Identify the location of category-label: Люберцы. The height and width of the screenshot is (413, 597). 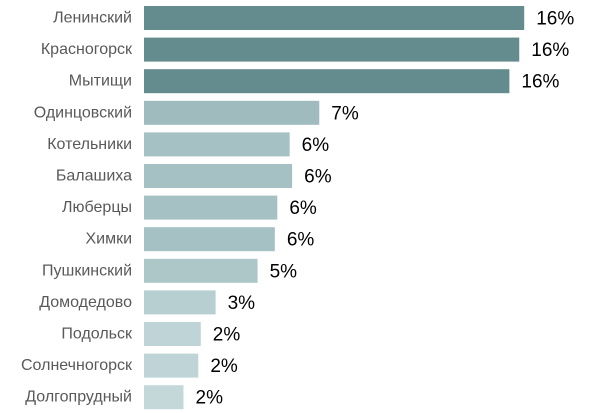
(97, 207).